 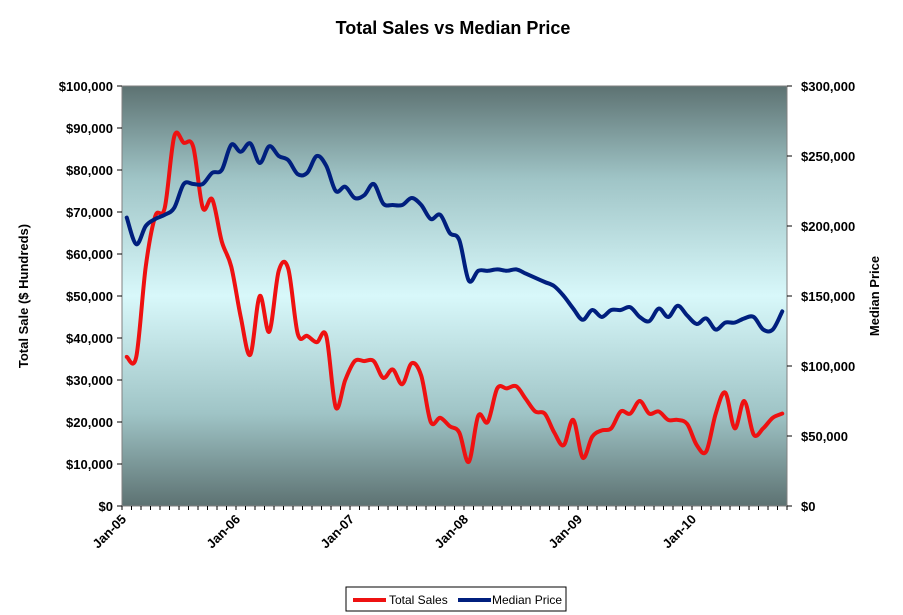 What do you see at coordinates (89, 212) in the screenshot?
I see `y-left-tick-label: $70,000` at bounding box center [89, 212].